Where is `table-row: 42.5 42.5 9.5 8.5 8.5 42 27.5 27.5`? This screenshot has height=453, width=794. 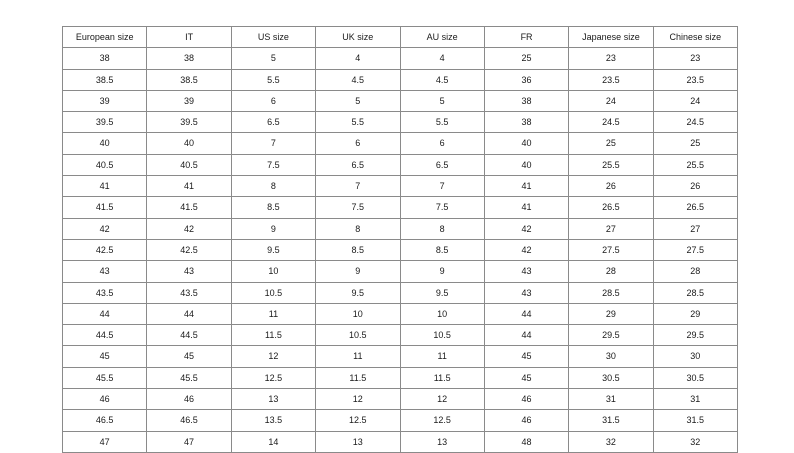 table-row: 42.5 42.5 9.5 8.5 8.5 42 27.5 27.5 is located at coordinates (400, 250).